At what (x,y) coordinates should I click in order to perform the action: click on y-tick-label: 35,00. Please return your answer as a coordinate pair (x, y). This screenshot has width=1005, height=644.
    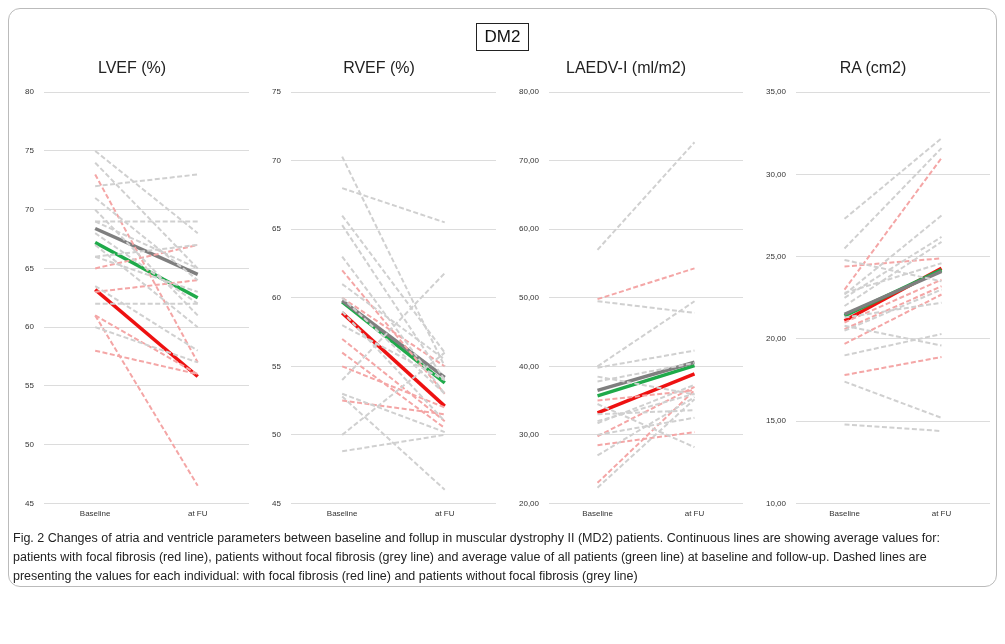
    Looking at the image, I should click on (776, 92).